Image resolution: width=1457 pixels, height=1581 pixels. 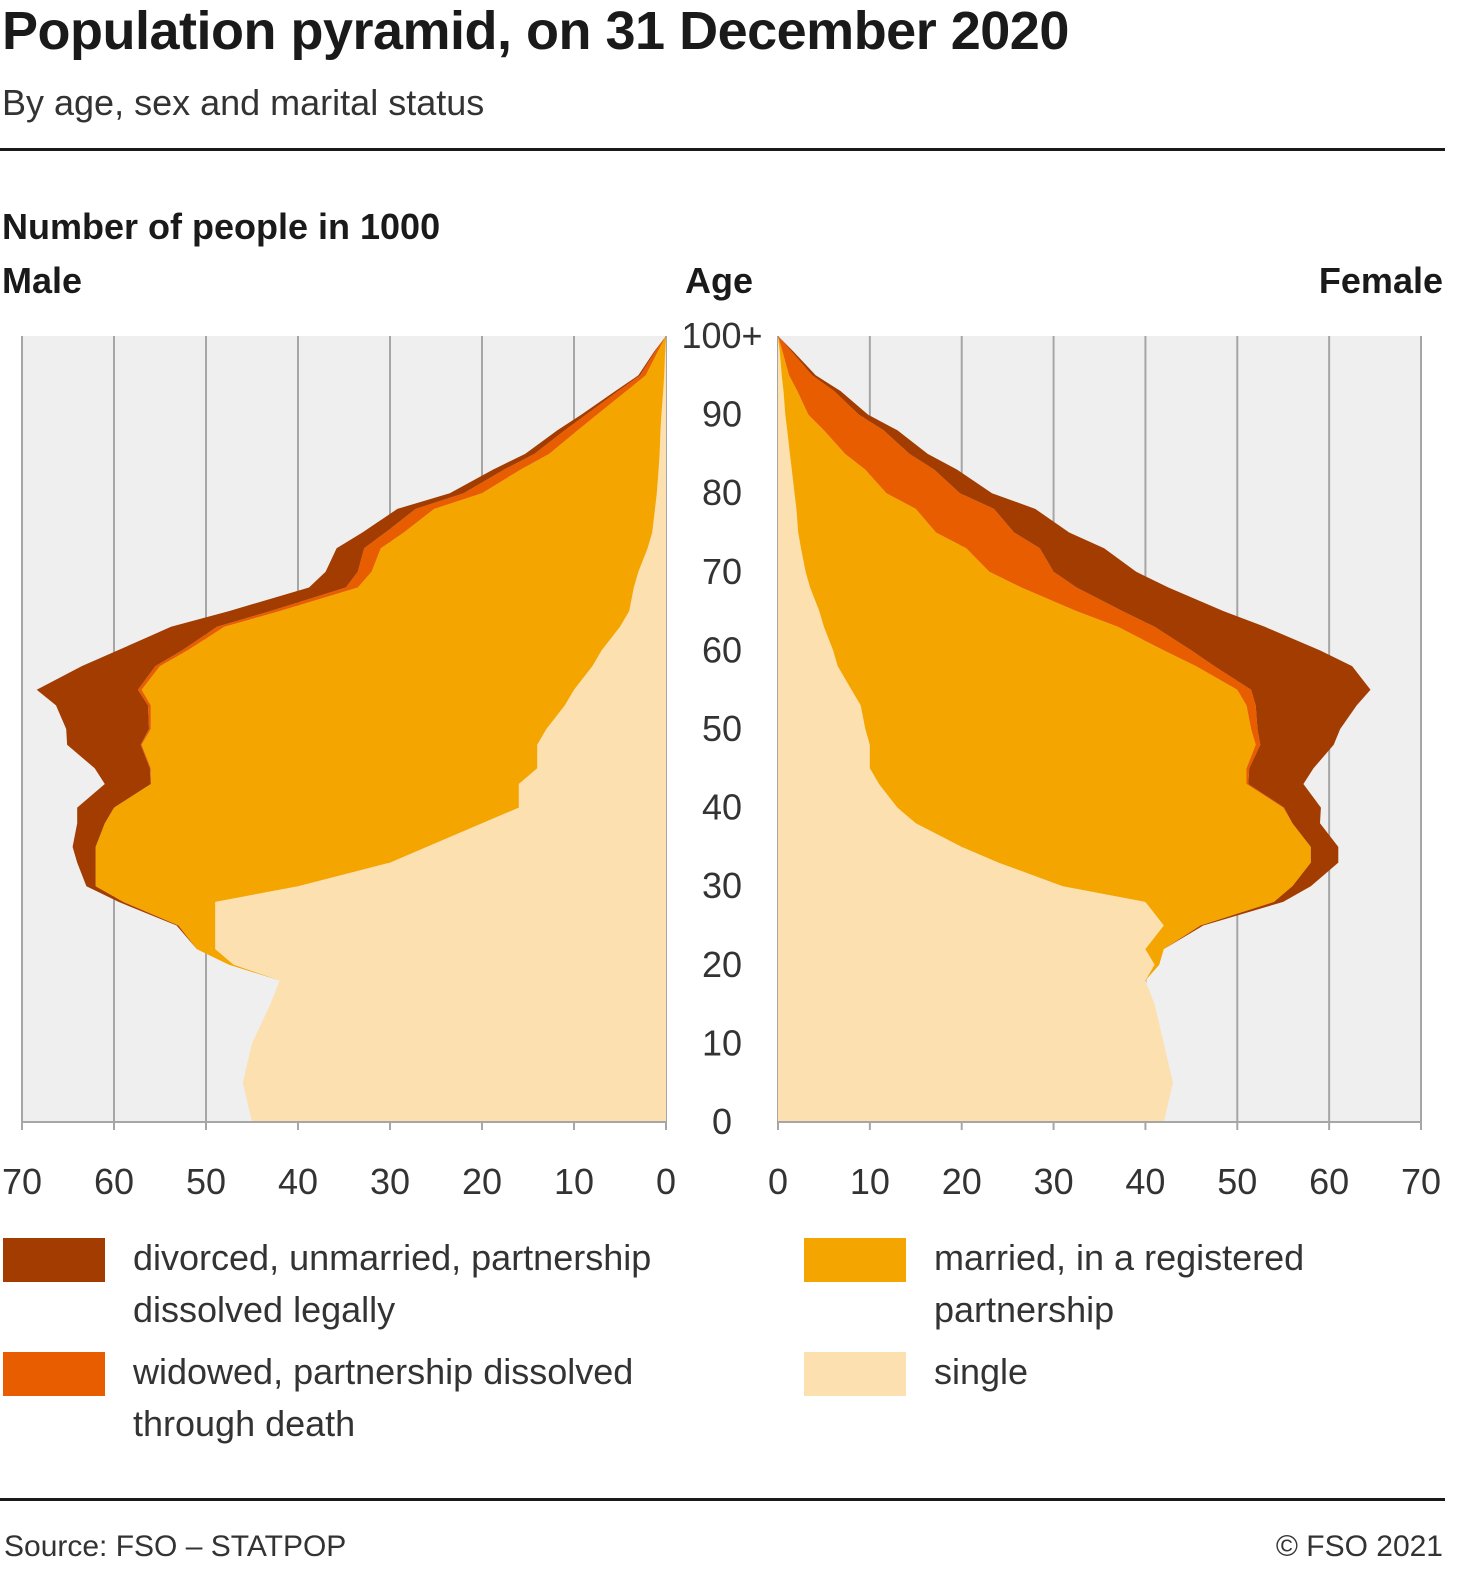 What do you see at coordinates (962, 1181) in the screenshot?
I see `female-tick-label-20: 20` at bounding box center [962, 1181].